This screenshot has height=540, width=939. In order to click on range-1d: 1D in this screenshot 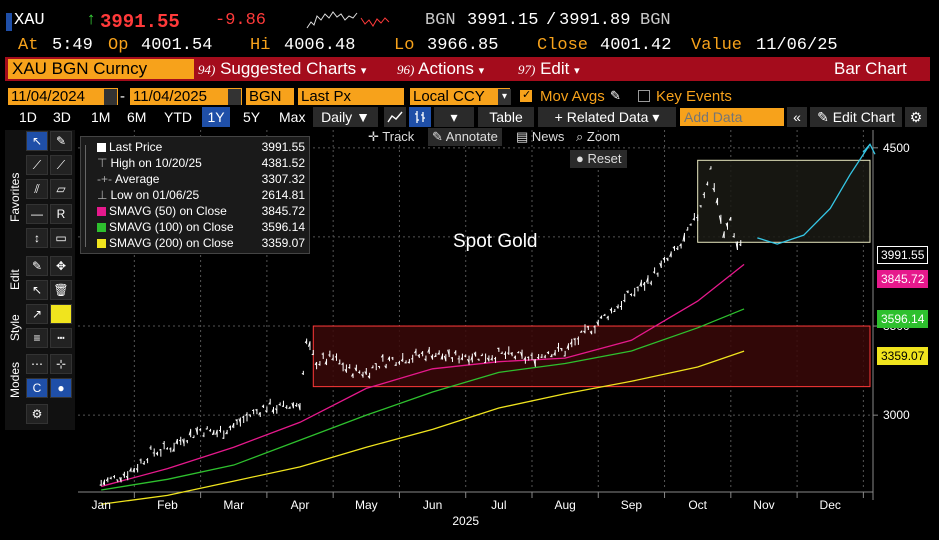, I will do `click(28, 117)`.